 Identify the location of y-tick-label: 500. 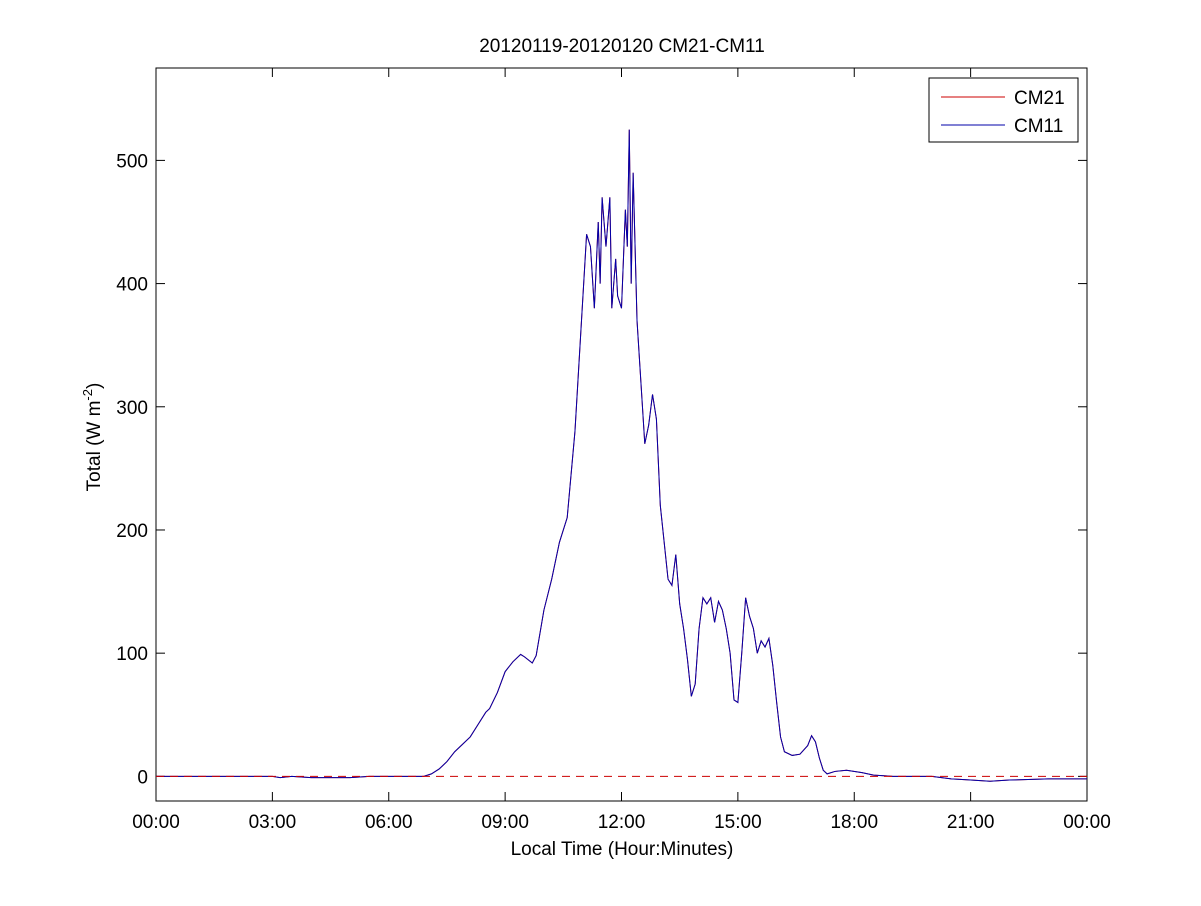
(132, 161).